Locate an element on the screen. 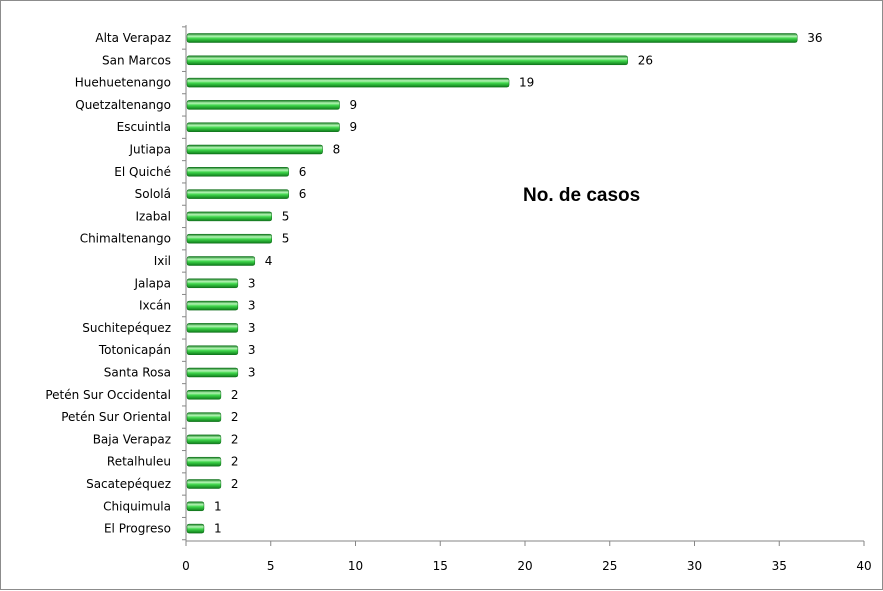 This screenshot has height=591, width=883. category-label: Petén Sur Oriental is located at coordinates (116, 417).